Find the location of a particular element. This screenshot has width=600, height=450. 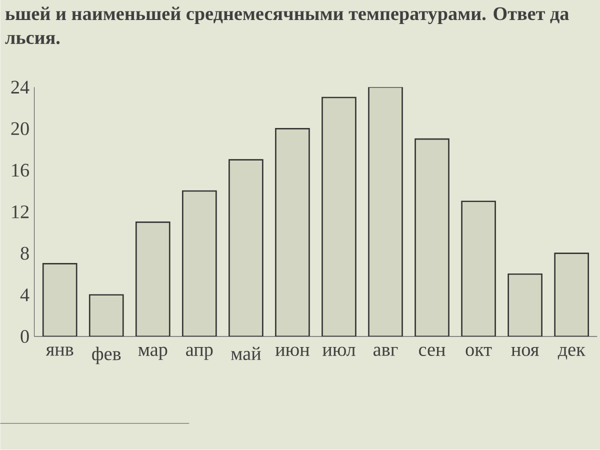

x-tick-label: июл is located at coordinates (339, 351).